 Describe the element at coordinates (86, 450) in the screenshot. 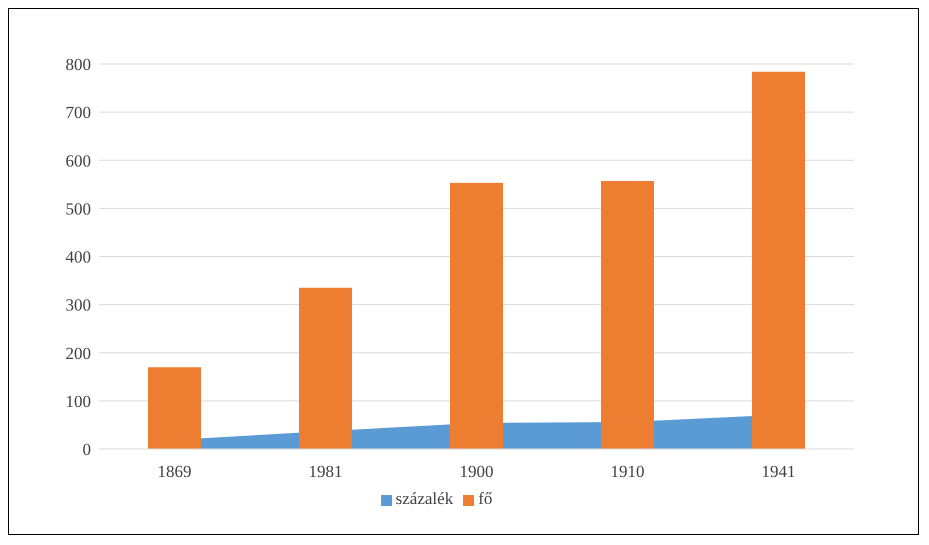

I see `y-tick-label: 0` at that location.